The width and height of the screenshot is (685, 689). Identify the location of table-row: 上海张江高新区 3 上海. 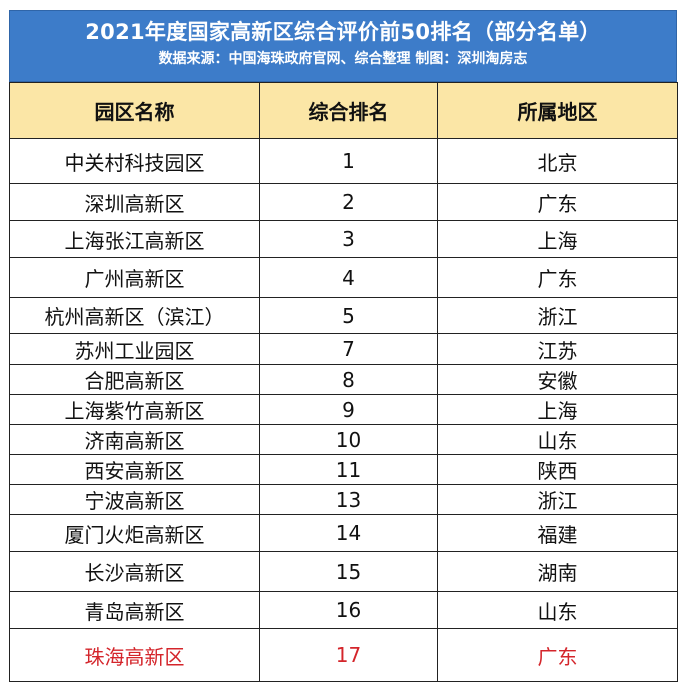
(343, 239).